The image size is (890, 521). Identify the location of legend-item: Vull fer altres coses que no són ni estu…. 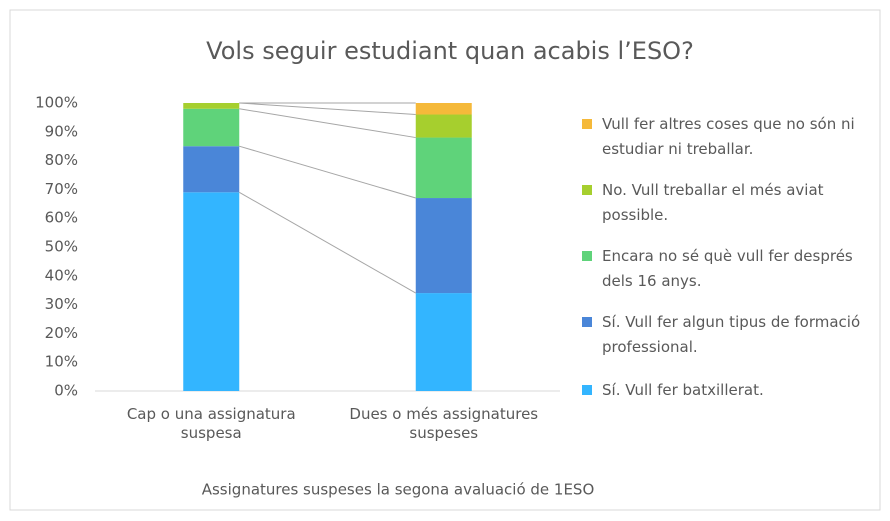
(727, 137).